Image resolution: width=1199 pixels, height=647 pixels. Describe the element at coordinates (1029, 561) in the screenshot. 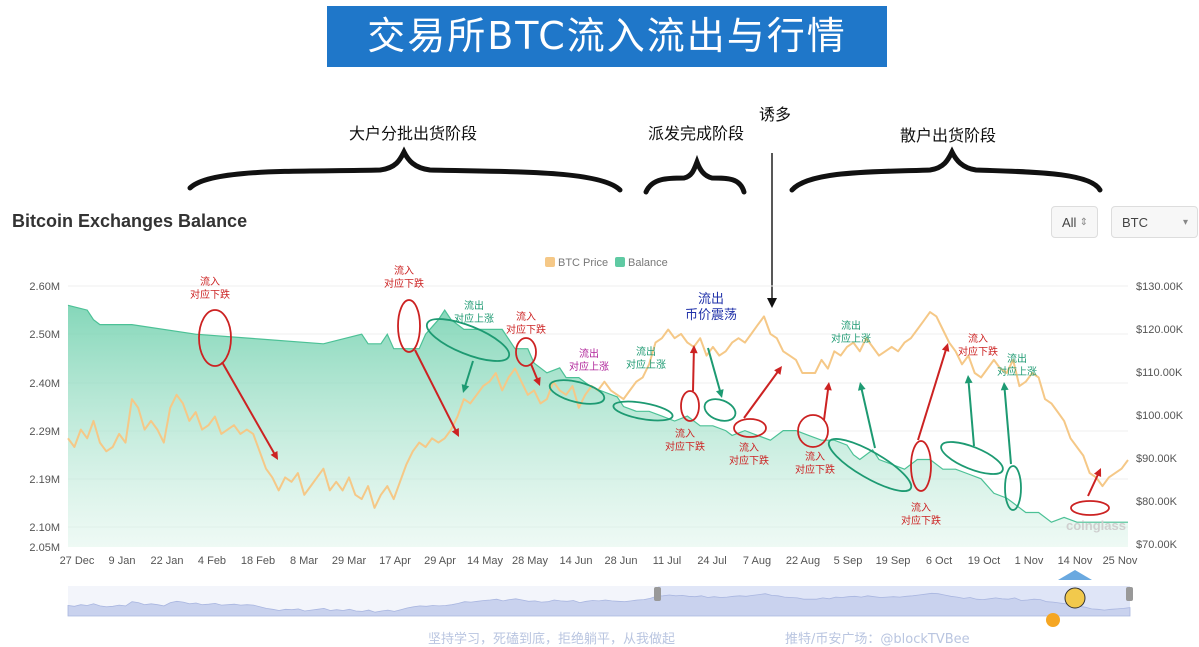

I see `x-tick-label: 1 Nov` at that location.